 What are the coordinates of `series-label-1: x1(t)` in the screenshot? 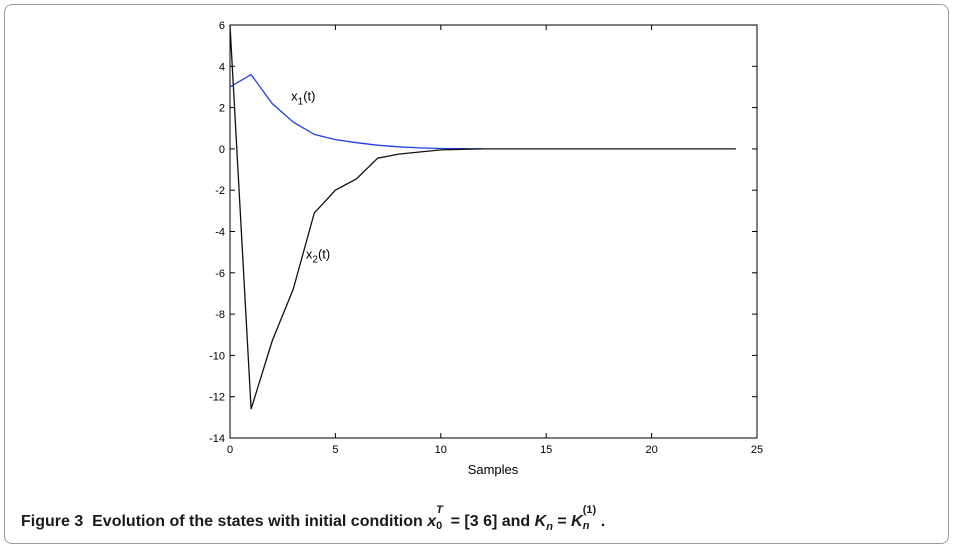 It's located at (303, 97).